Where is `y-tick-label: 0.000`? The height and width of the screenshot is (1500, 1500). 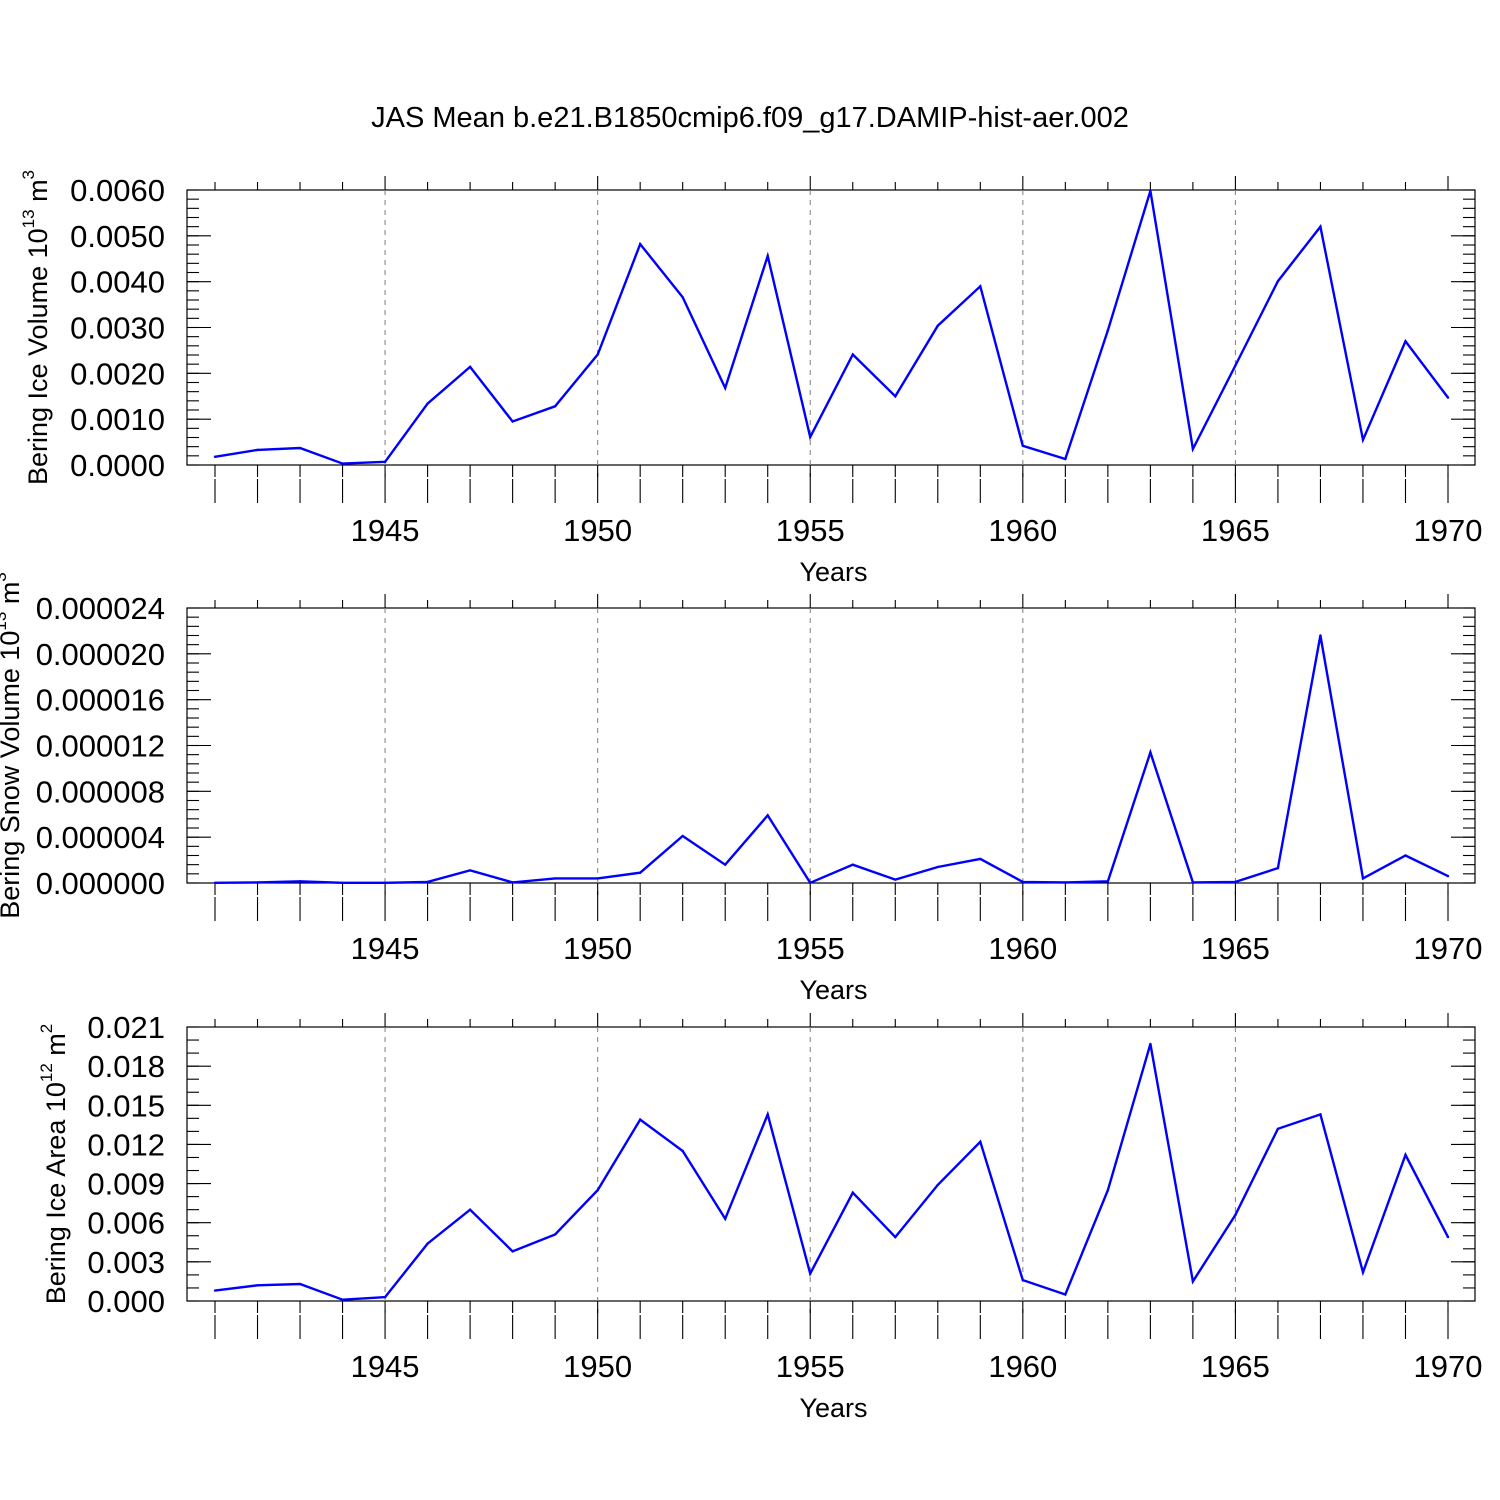
y-tick-label: 0.000 is located at coordinates (126, 1301).